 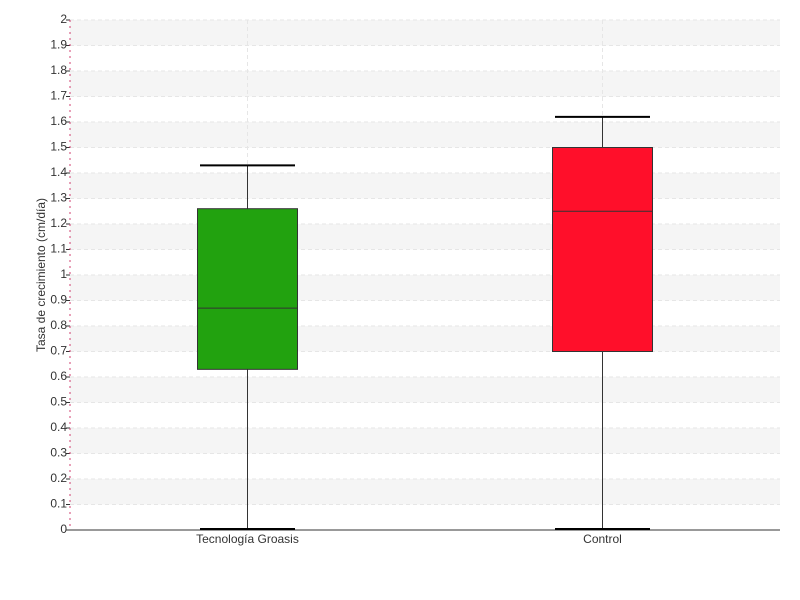 I want to click on y-tick-label: 1.3, so click(x=58, y=198).